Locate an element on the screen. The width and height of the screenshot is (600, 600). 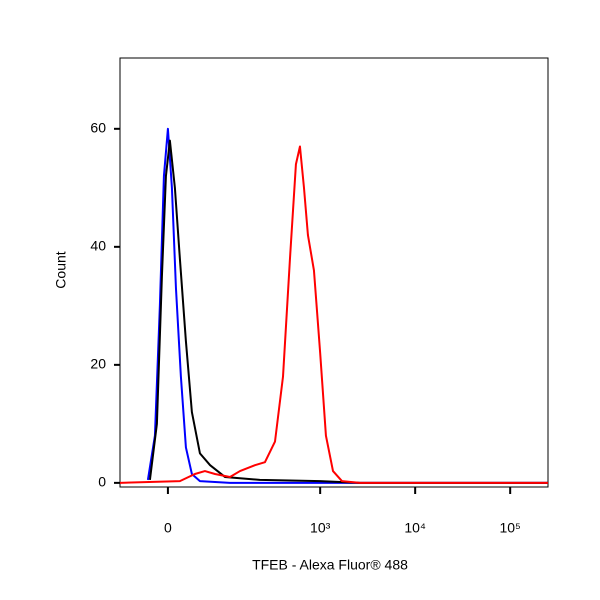
y-tick-label: 40 is located at coordinates (98, 246).